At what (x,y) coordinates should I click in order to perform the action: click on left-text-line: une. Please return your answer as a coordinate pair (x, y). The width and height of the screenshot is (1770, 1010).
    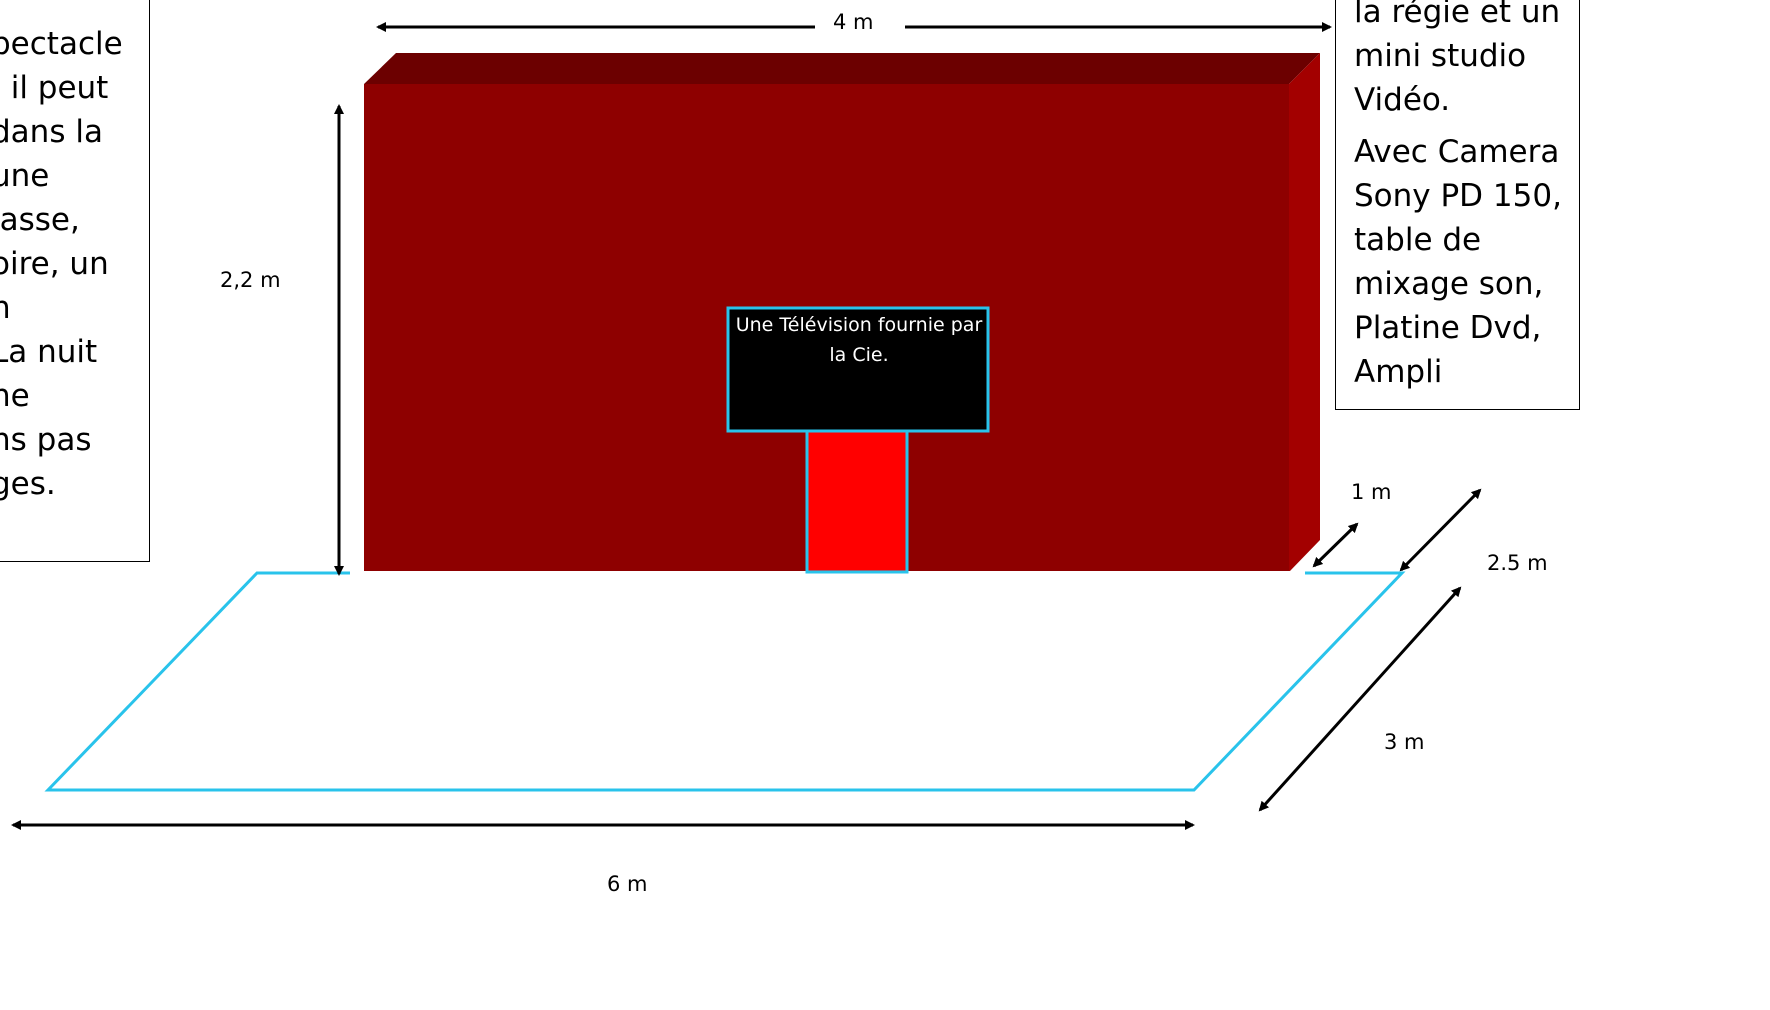
    Looking at the image, I should click on (25, 176).